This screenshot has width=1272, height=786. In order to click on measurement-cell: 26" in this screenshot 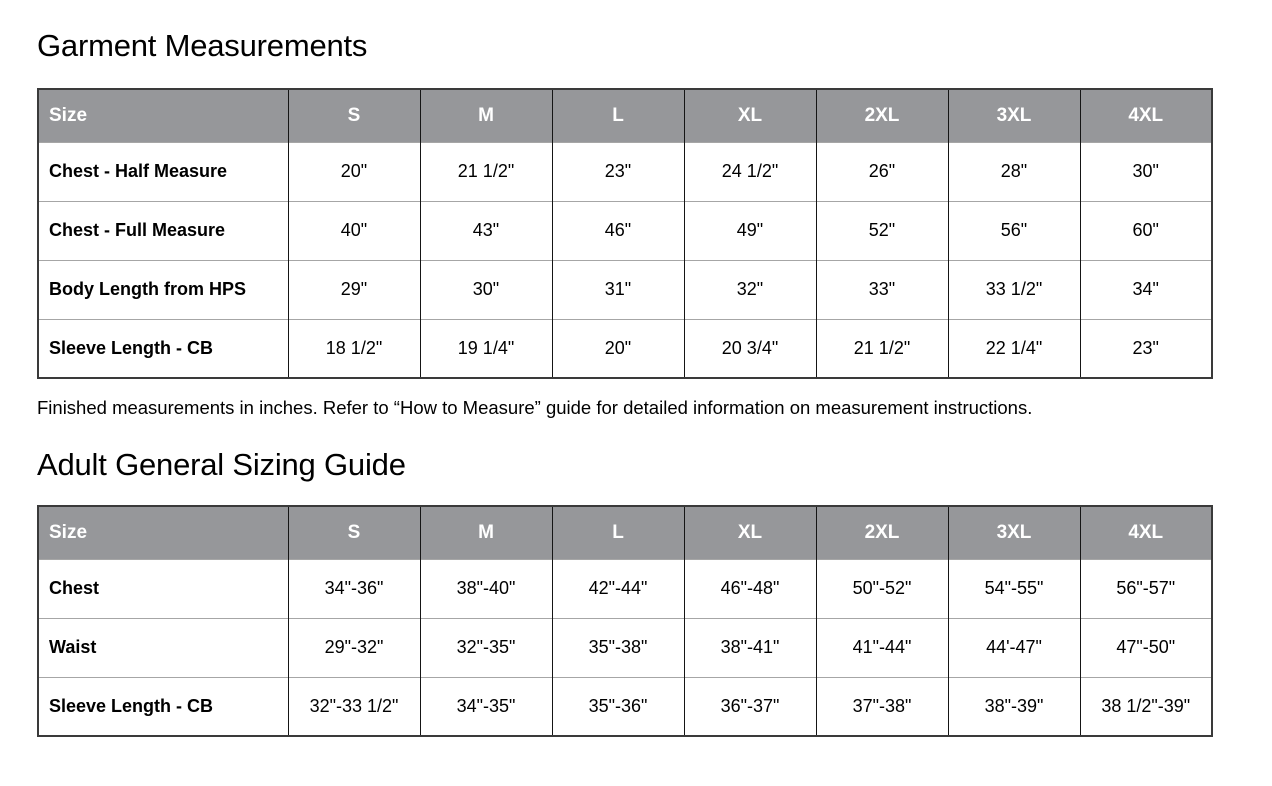, I will do `click(881, 171)`.